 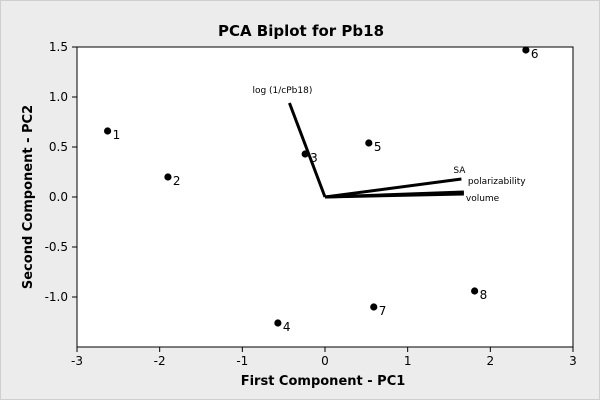 I want to click on loading-vector-label: SA, so click(x=459, y=171).